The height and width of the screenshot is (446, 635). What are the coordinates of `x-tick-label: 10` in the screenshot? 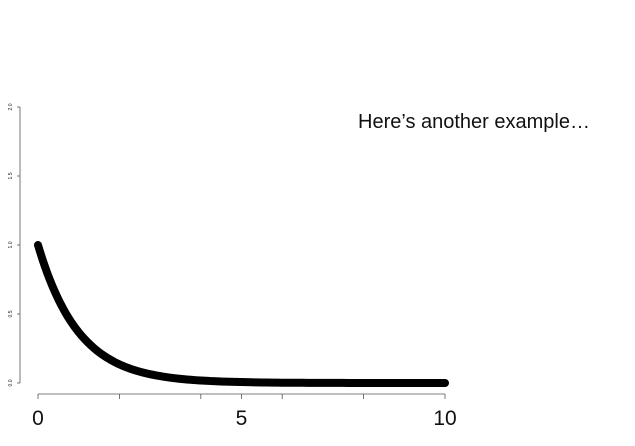 It's located at (444, 418).